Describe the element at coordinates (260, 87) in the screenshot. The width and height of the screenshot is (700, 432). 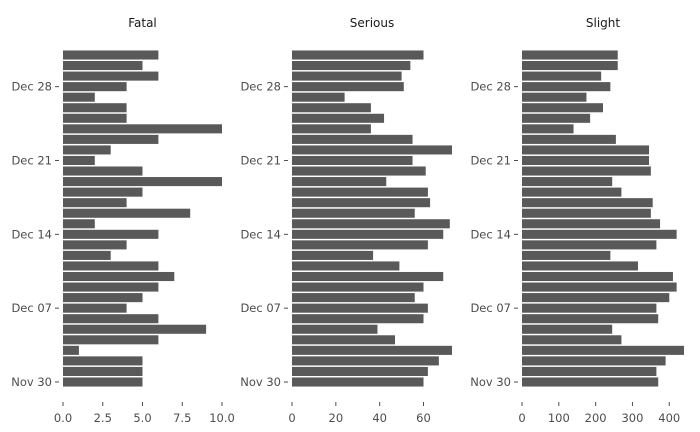
I see `y-tick-label: Dec 28` at that location.